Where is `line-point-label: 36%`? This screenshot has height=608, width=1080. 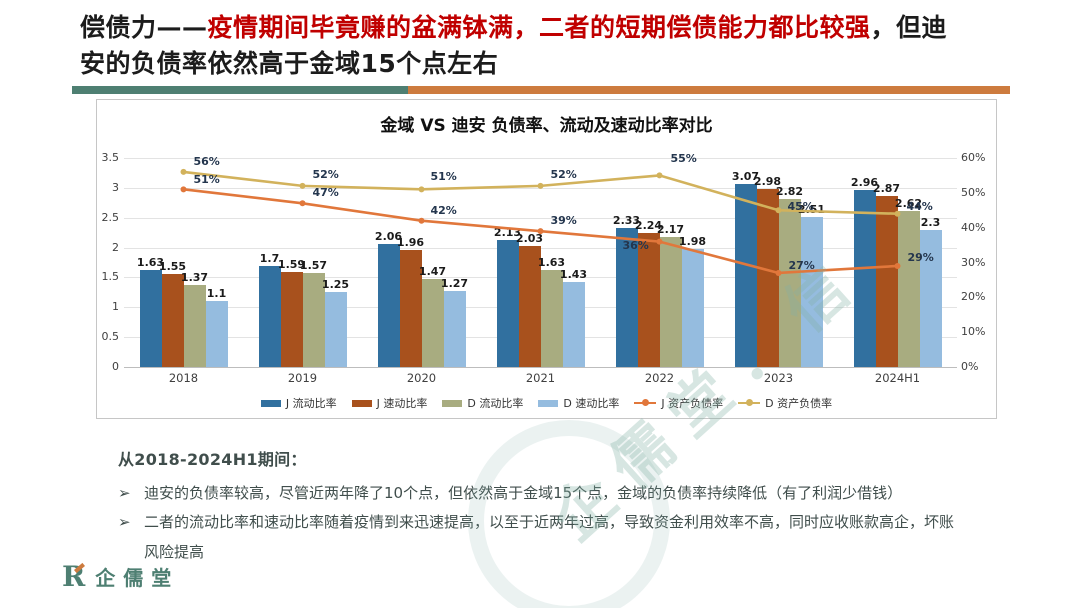
line-point-label: 36% is located at coordinates (635, 245).